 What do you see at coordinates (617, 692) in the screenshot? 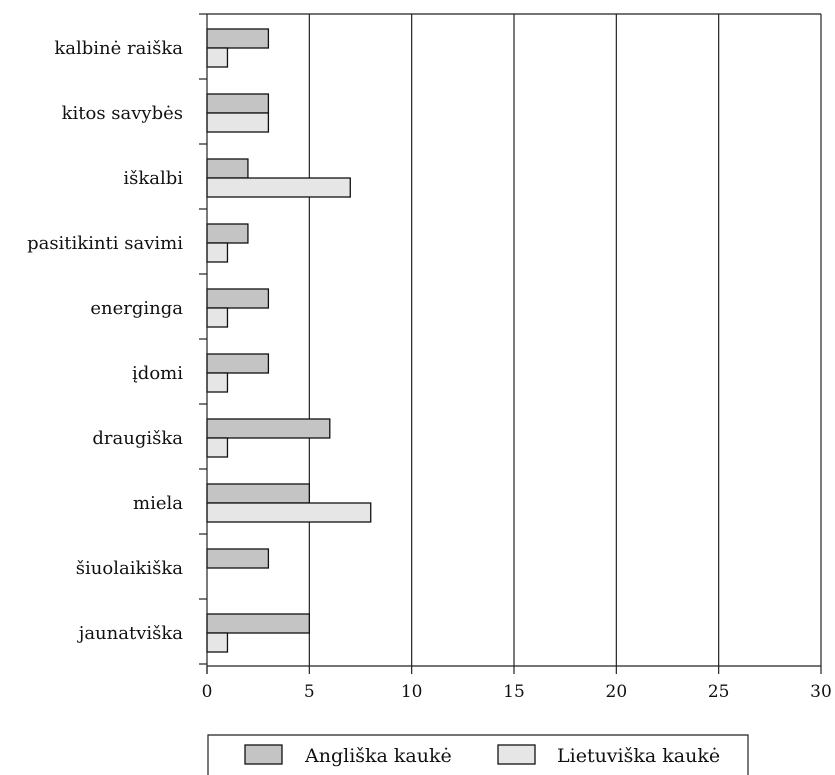
I see `x-tick-label-20: 20` at bounding box center [617, 692].